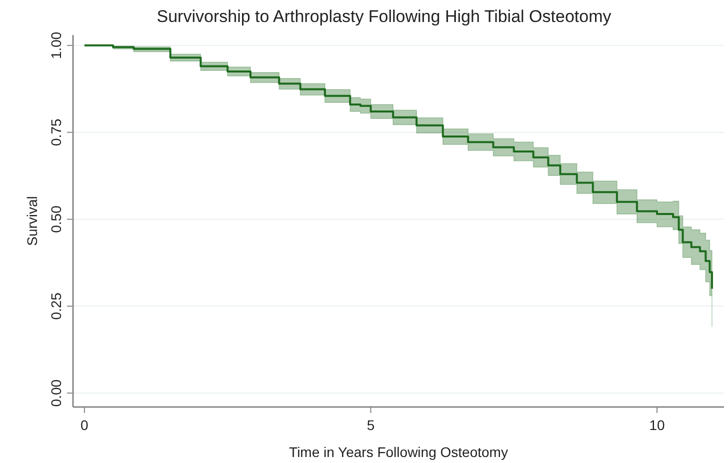 The height and width of the screenshot is (463, 728). I want to click on x-tick-label: 5, so click(370, 425).